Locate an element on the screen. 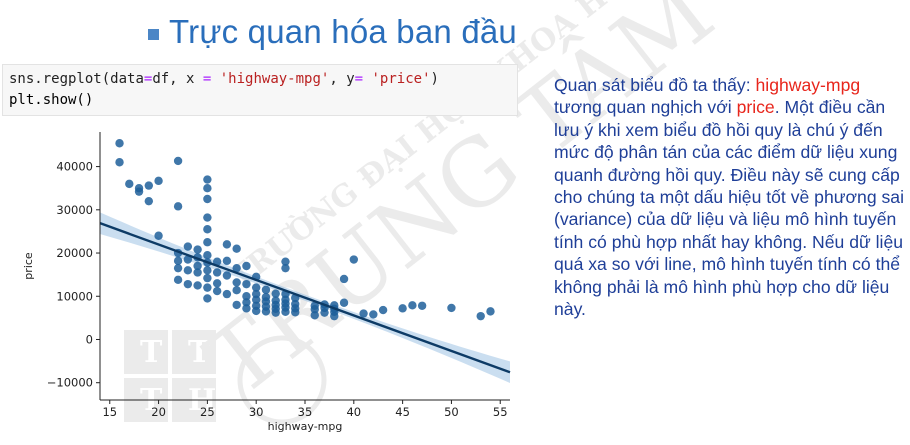  y-tick-label: 30000 is located at coordinates (74, 210).